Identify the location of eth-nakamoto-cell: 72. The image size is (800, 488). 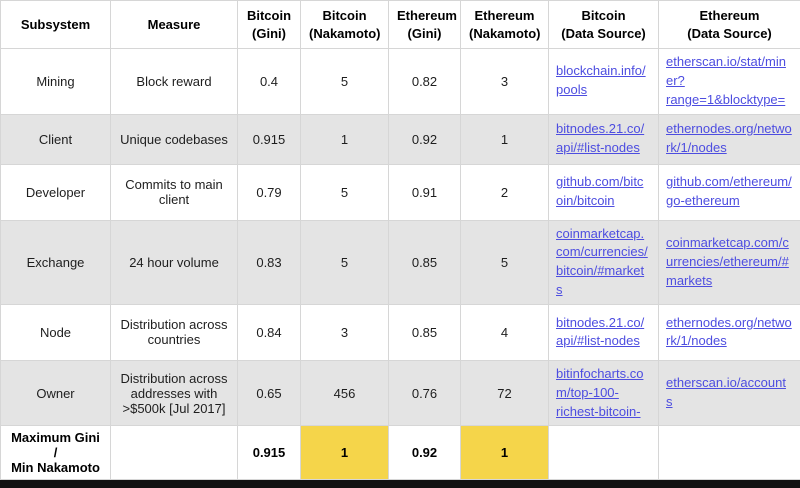
(505, 393).